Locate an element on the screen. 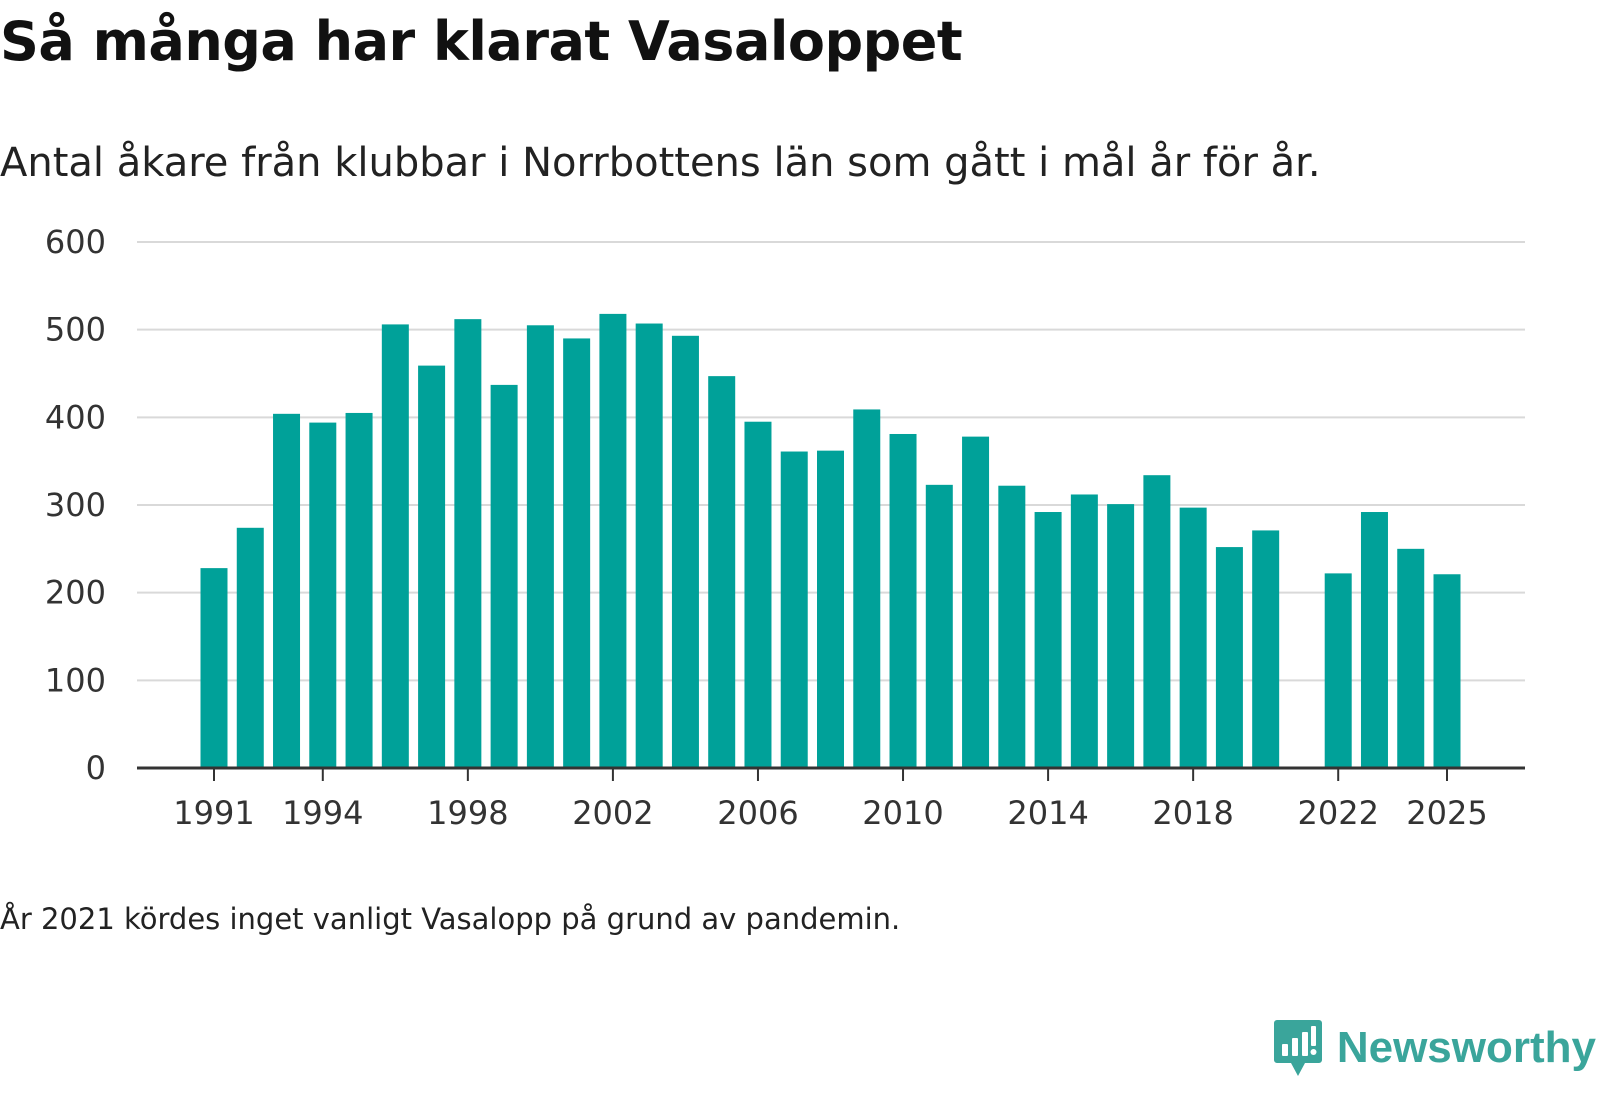 The width and height of the screenshot is (1600, 1100). bar-1999 is located at coordinates (504, 576).